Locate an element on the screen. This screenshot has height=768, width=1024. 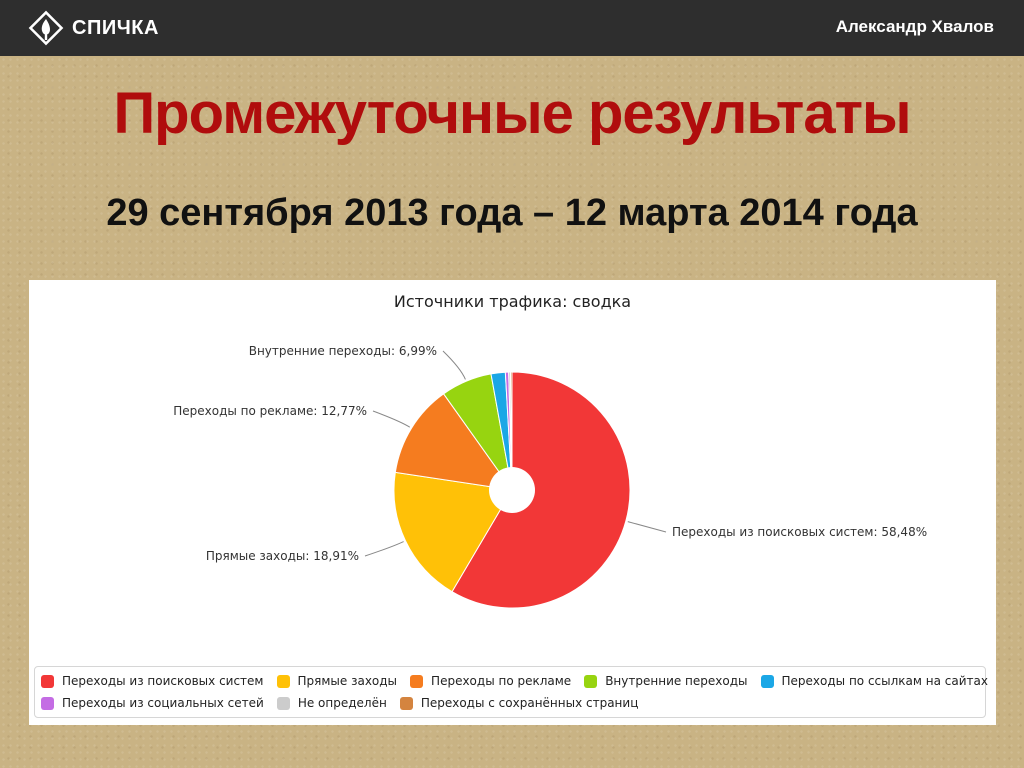
legend-label: Переходы по ссылкам на сайтах is located at coordinates (884, 681).